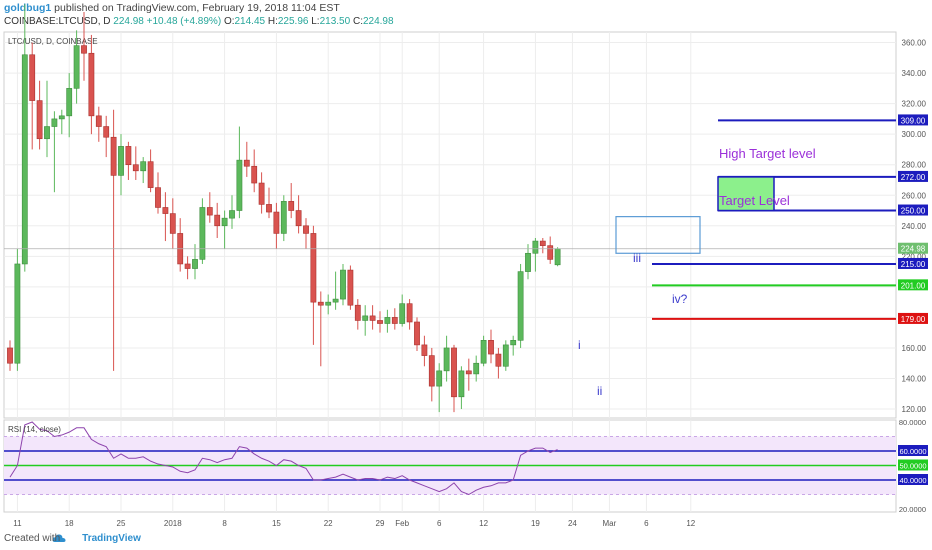 The height and width of the screenshot is (550, 932). I want to click on time-tick-label: 18, so click(69, 523).